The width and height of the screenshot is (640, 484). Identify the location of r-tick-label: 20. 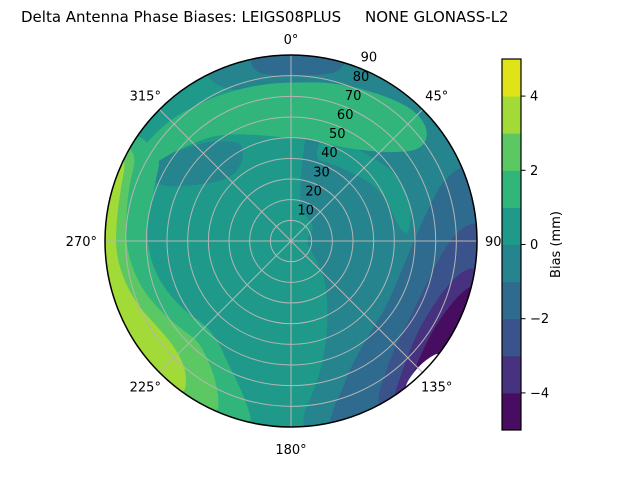
(313, 191).